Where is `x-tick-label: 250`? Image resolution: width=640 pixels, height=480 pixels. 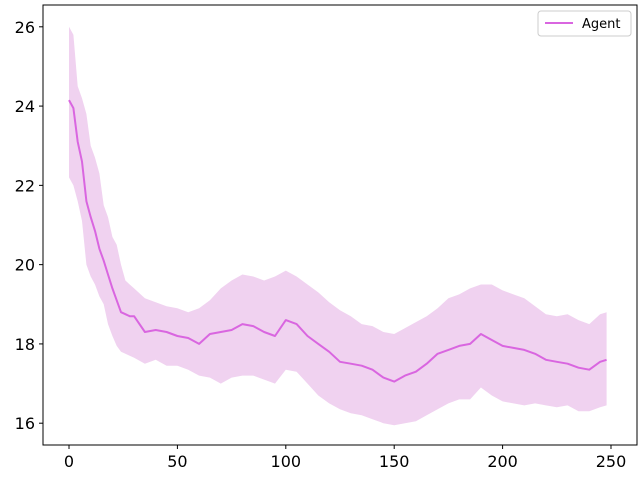
x-tick-label: 250 is located at coordinates (611, 461).